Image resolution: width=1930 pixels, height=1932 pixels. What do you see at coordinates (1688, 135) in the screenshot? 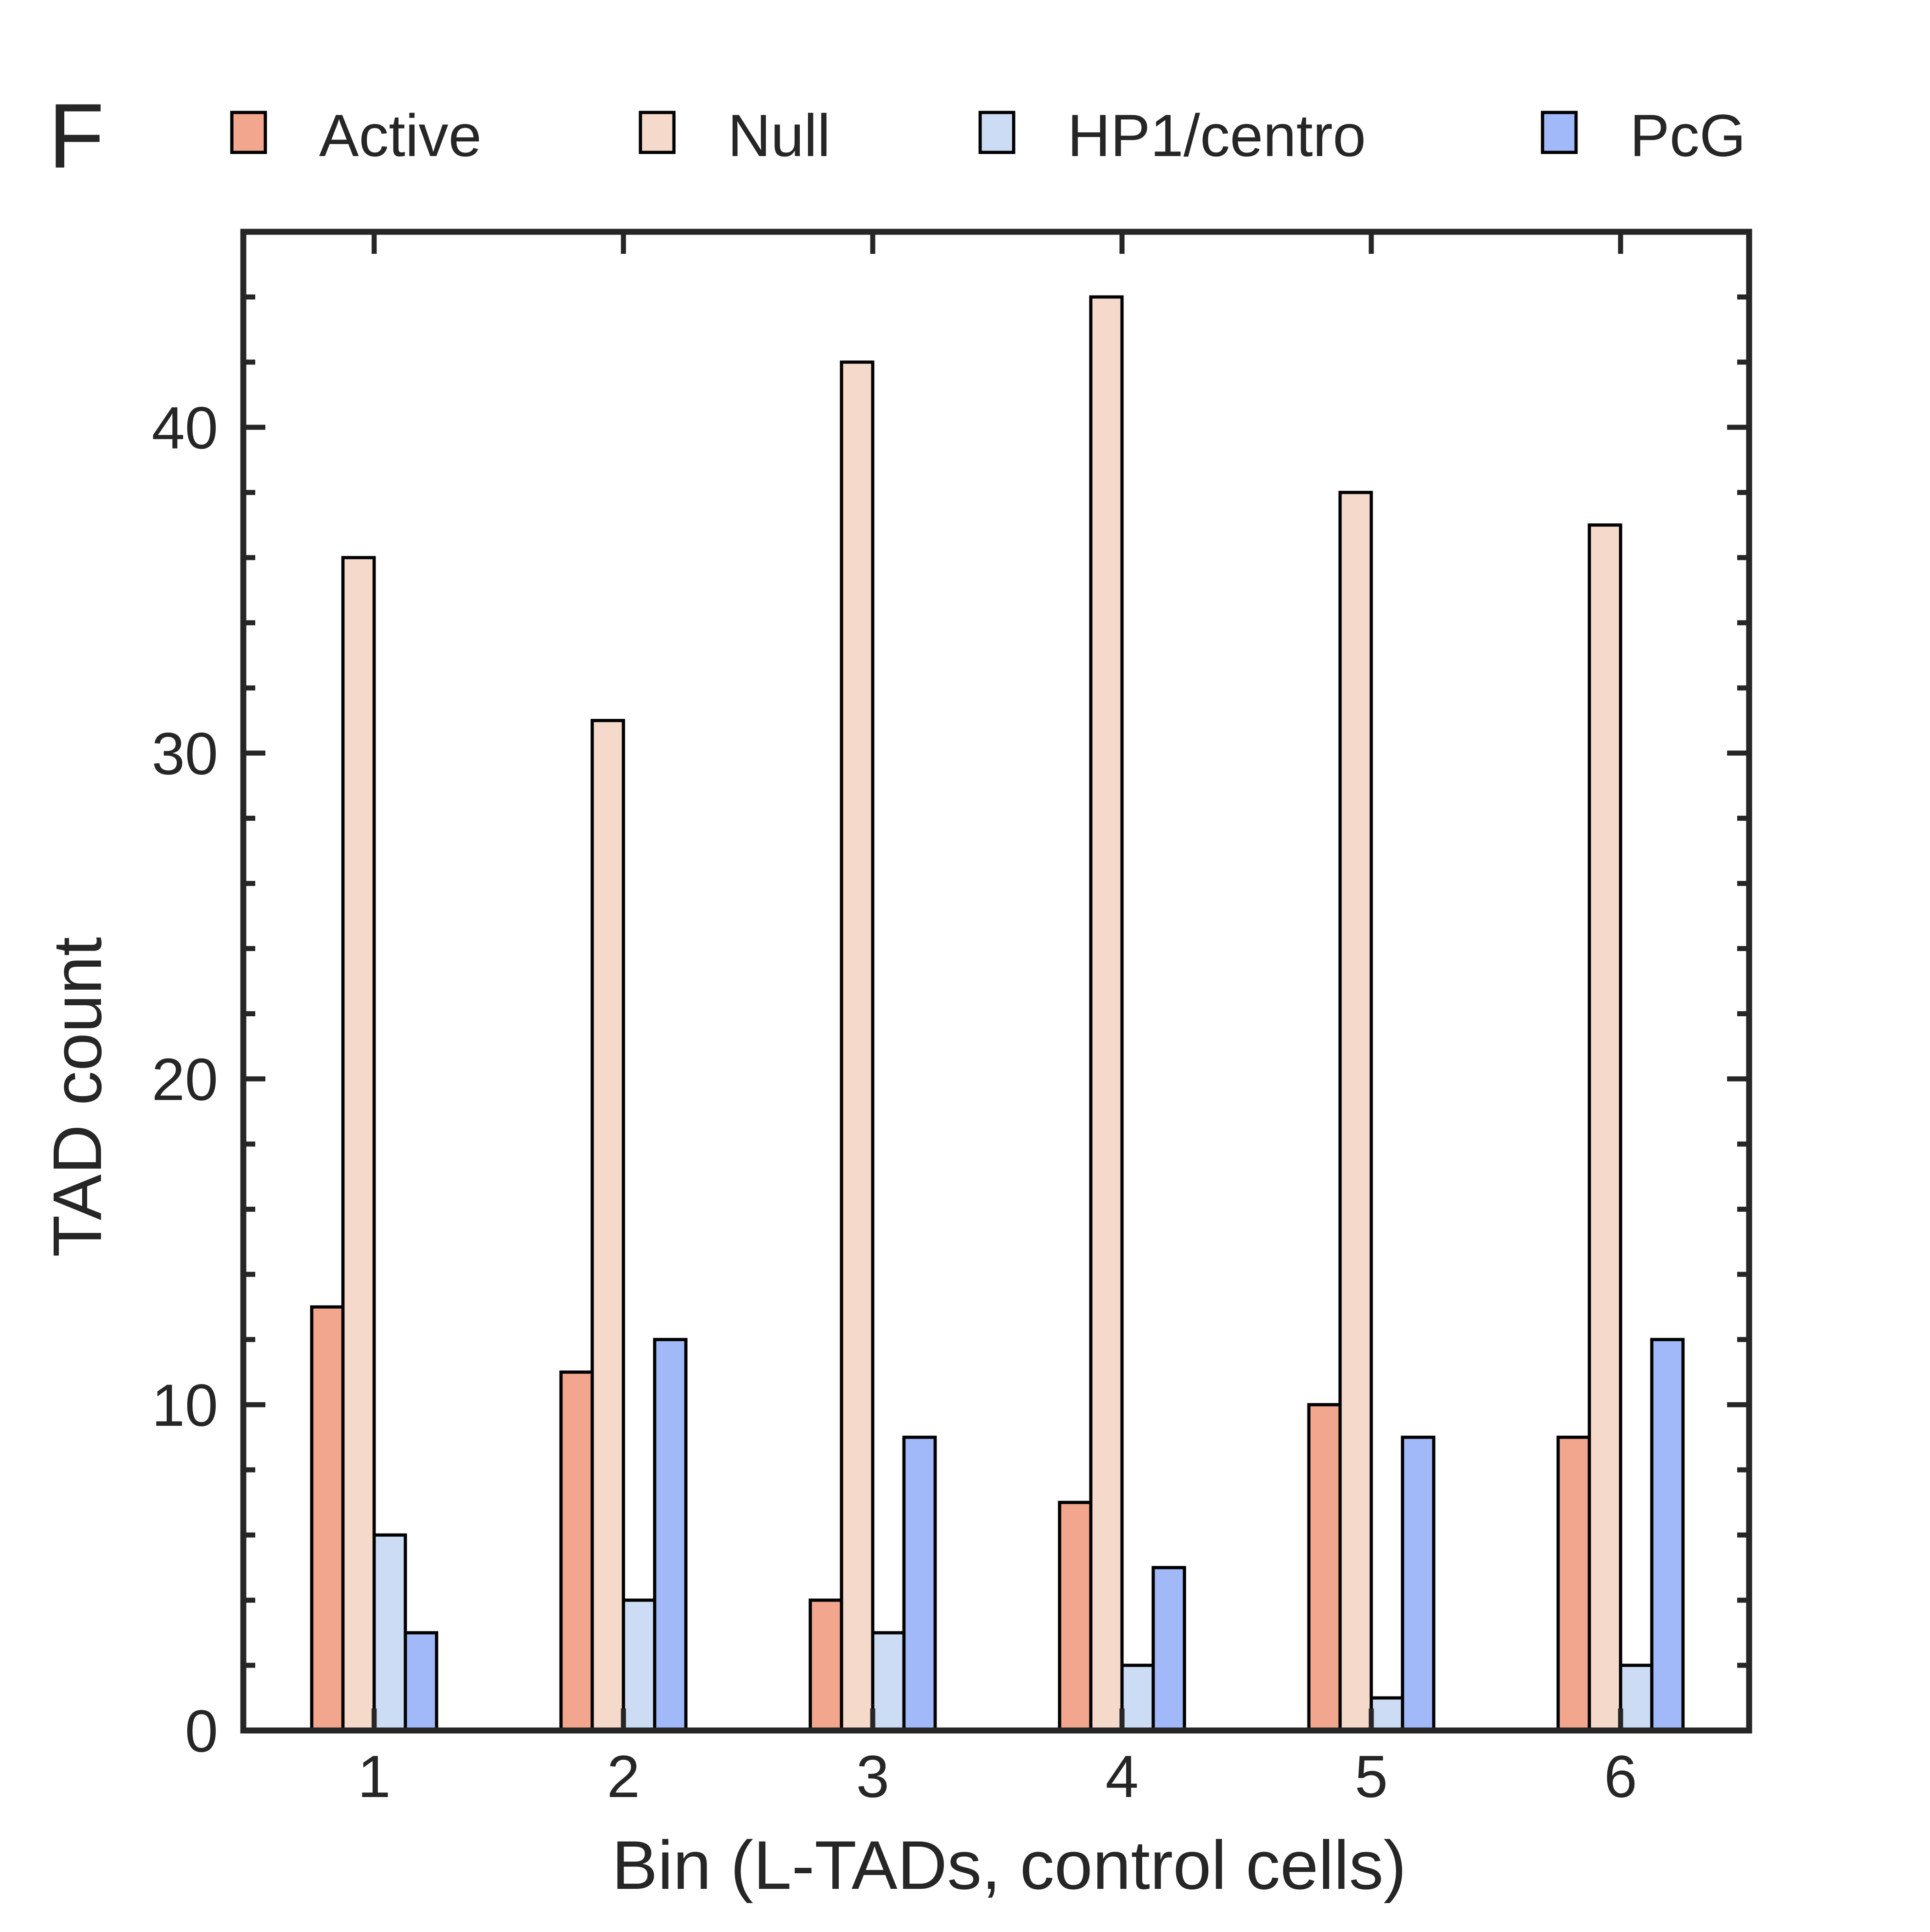
I see `legend-label-pcg: PcG` at bounding box center [1688, 135].